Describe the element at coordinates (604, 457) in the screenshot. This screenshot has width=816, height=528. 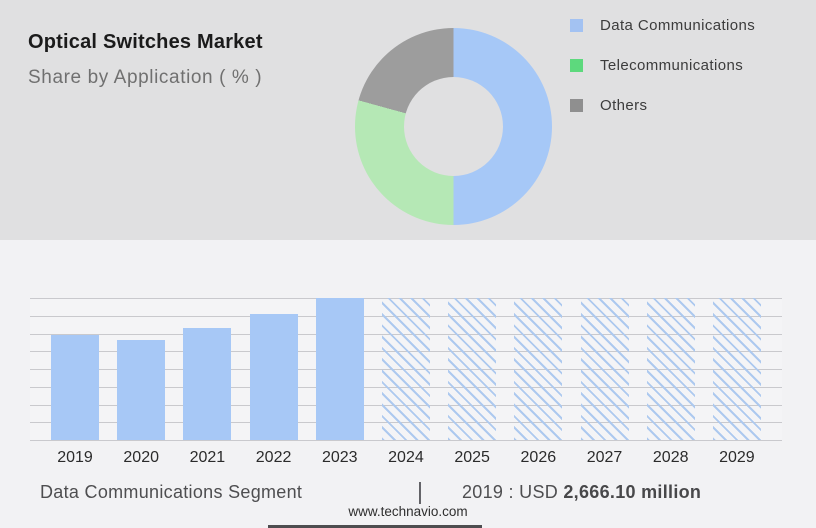
I see `x-axis-label: 2027` at that location.